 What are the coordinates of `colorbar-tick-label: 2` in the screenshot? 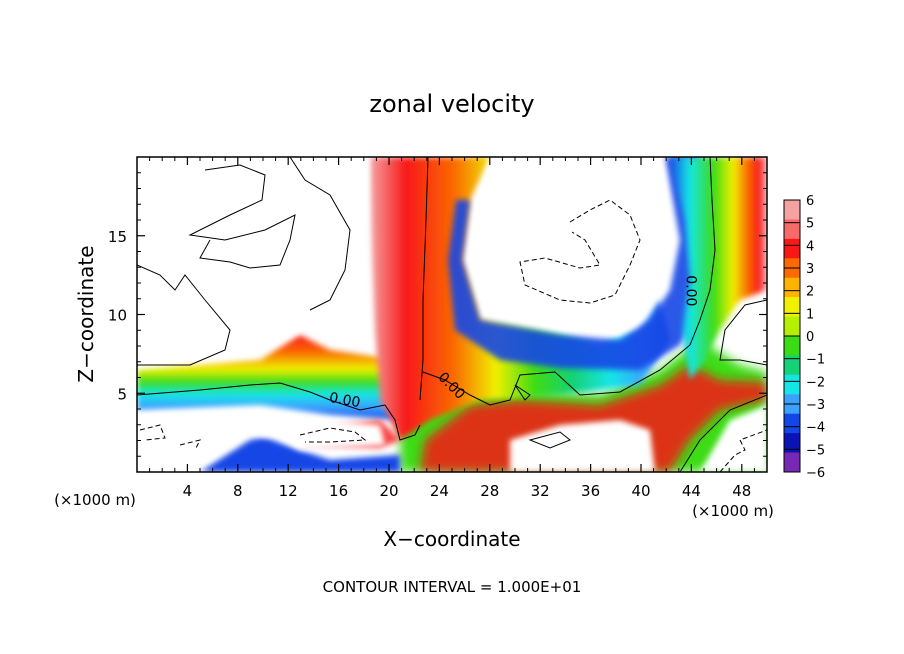 It's located at (810, 292).